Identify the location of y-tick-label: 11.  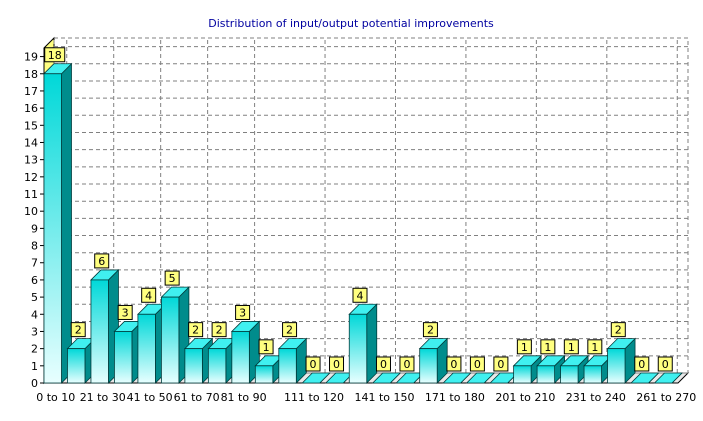
(31, 194).